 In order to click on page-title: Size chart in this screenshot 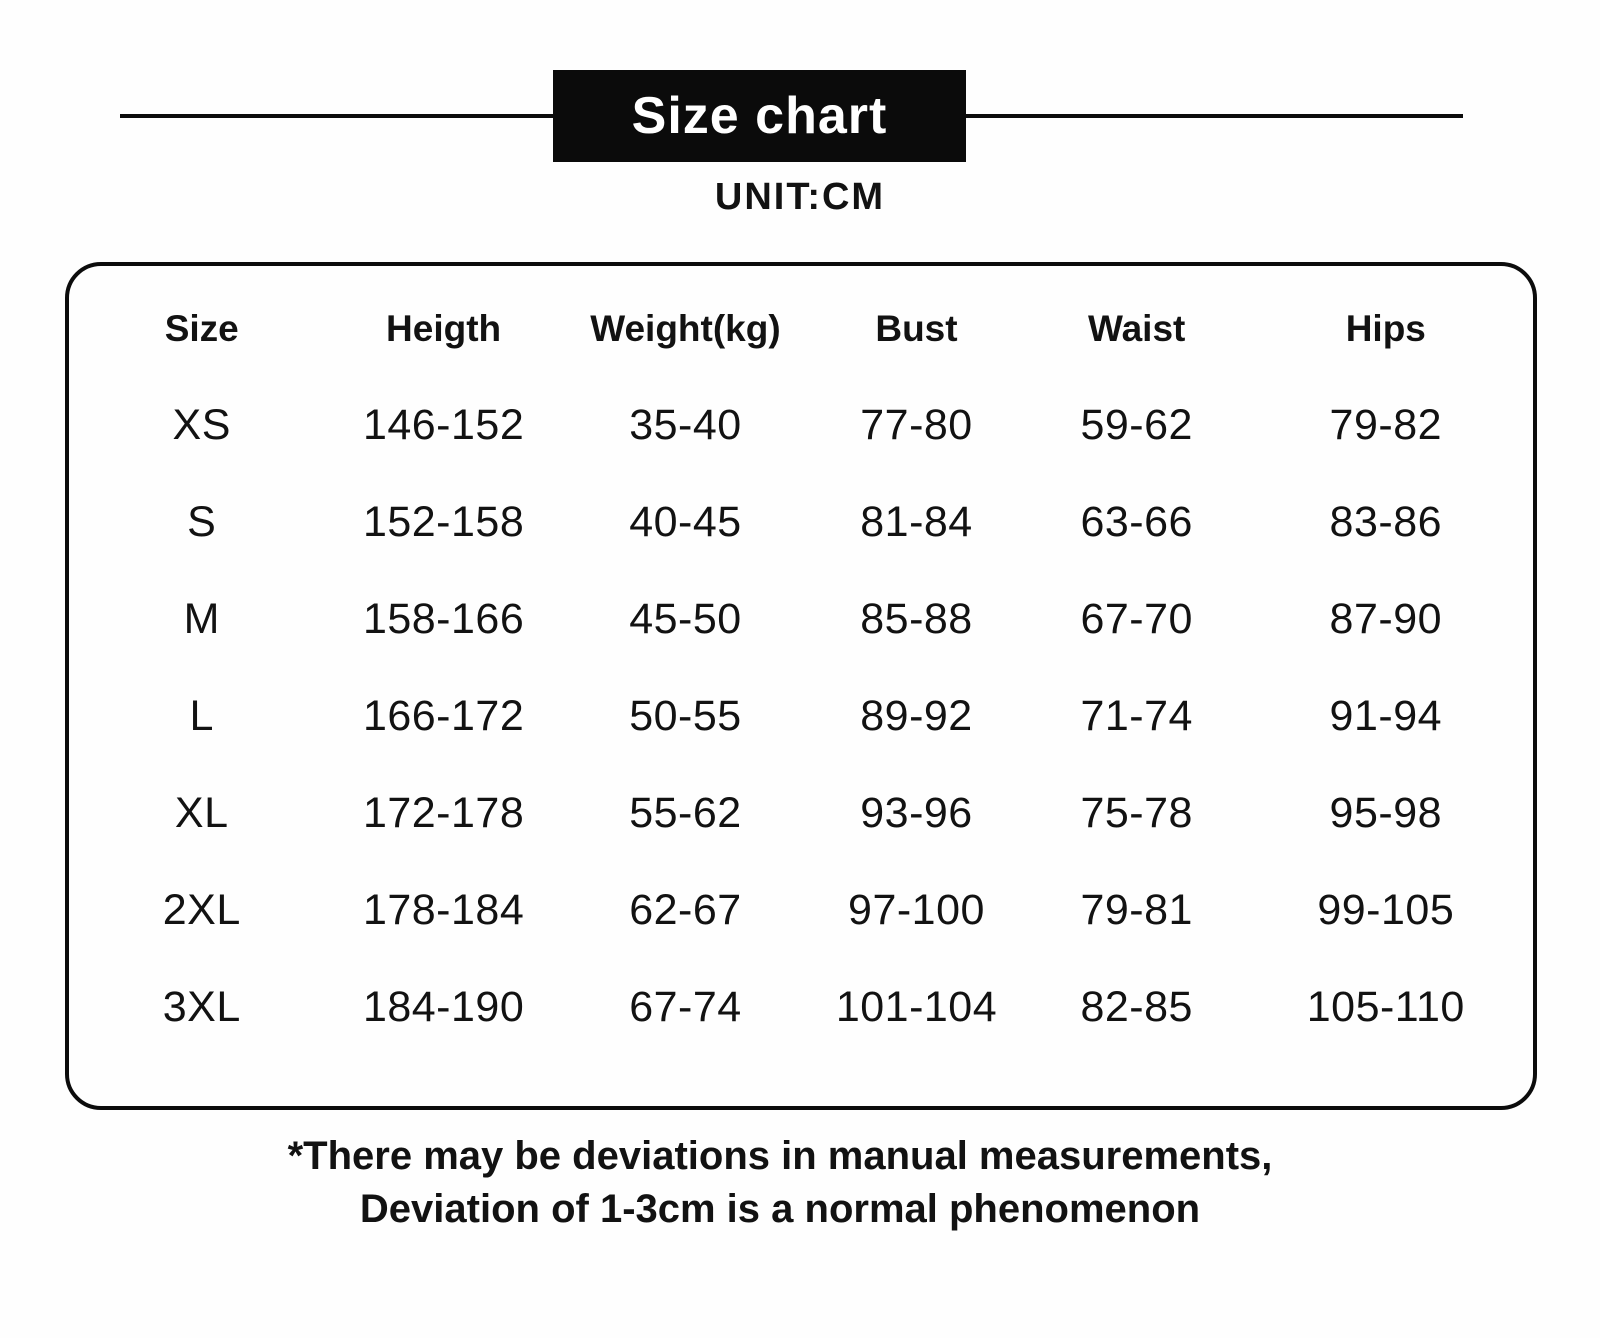, I will do `click(759, 116)`.